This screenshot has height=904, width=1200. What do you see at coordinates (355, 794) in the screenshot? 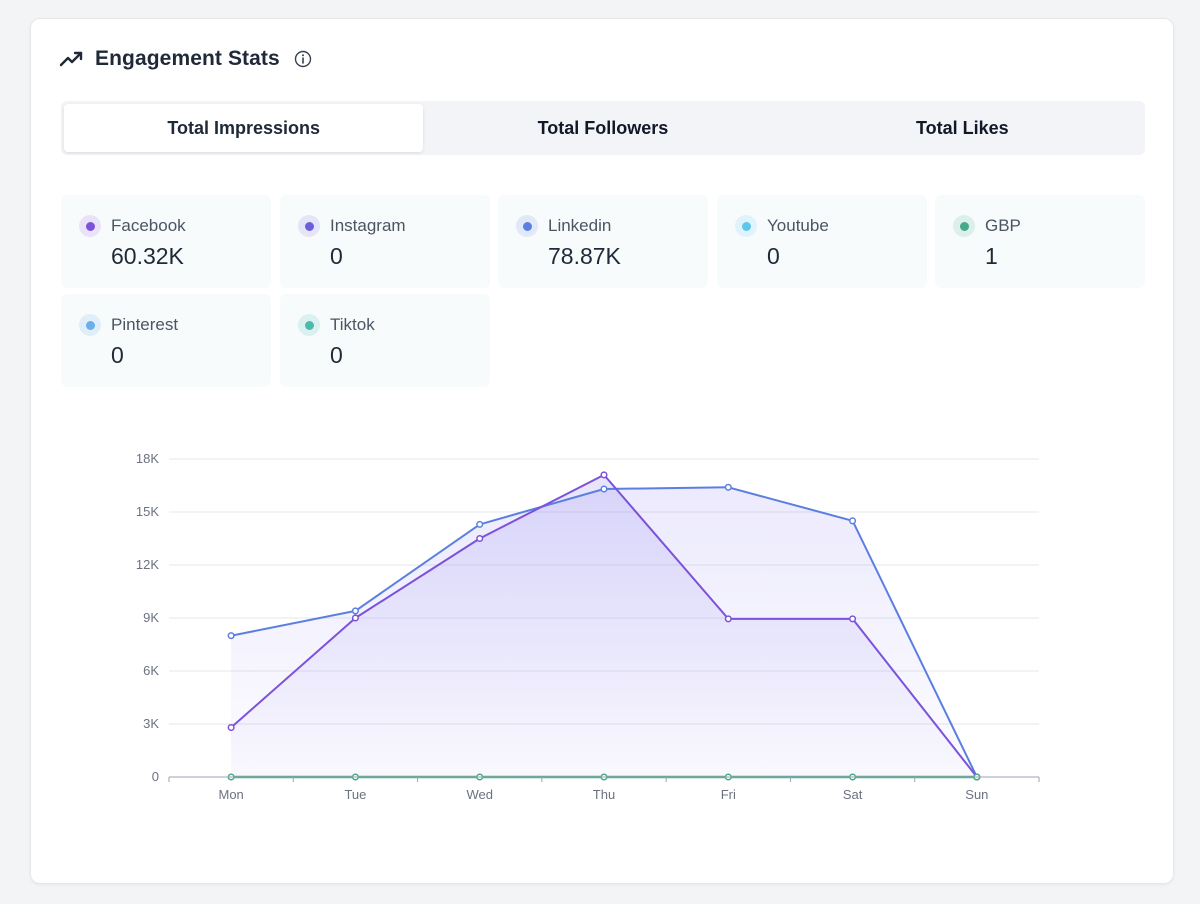
I see `x-tick-label: Tue` at bounding box center [355, 794].